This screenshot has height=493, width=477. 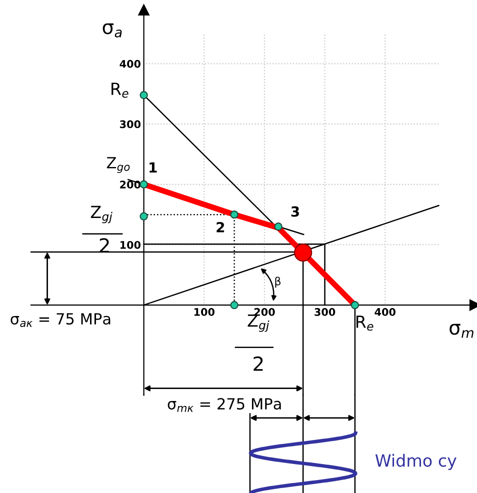 What do you see at coordinates (112, 30) in the screenshot?
I see `y-axis-title: σ$_{a}$` at bounding box center [112, 30].